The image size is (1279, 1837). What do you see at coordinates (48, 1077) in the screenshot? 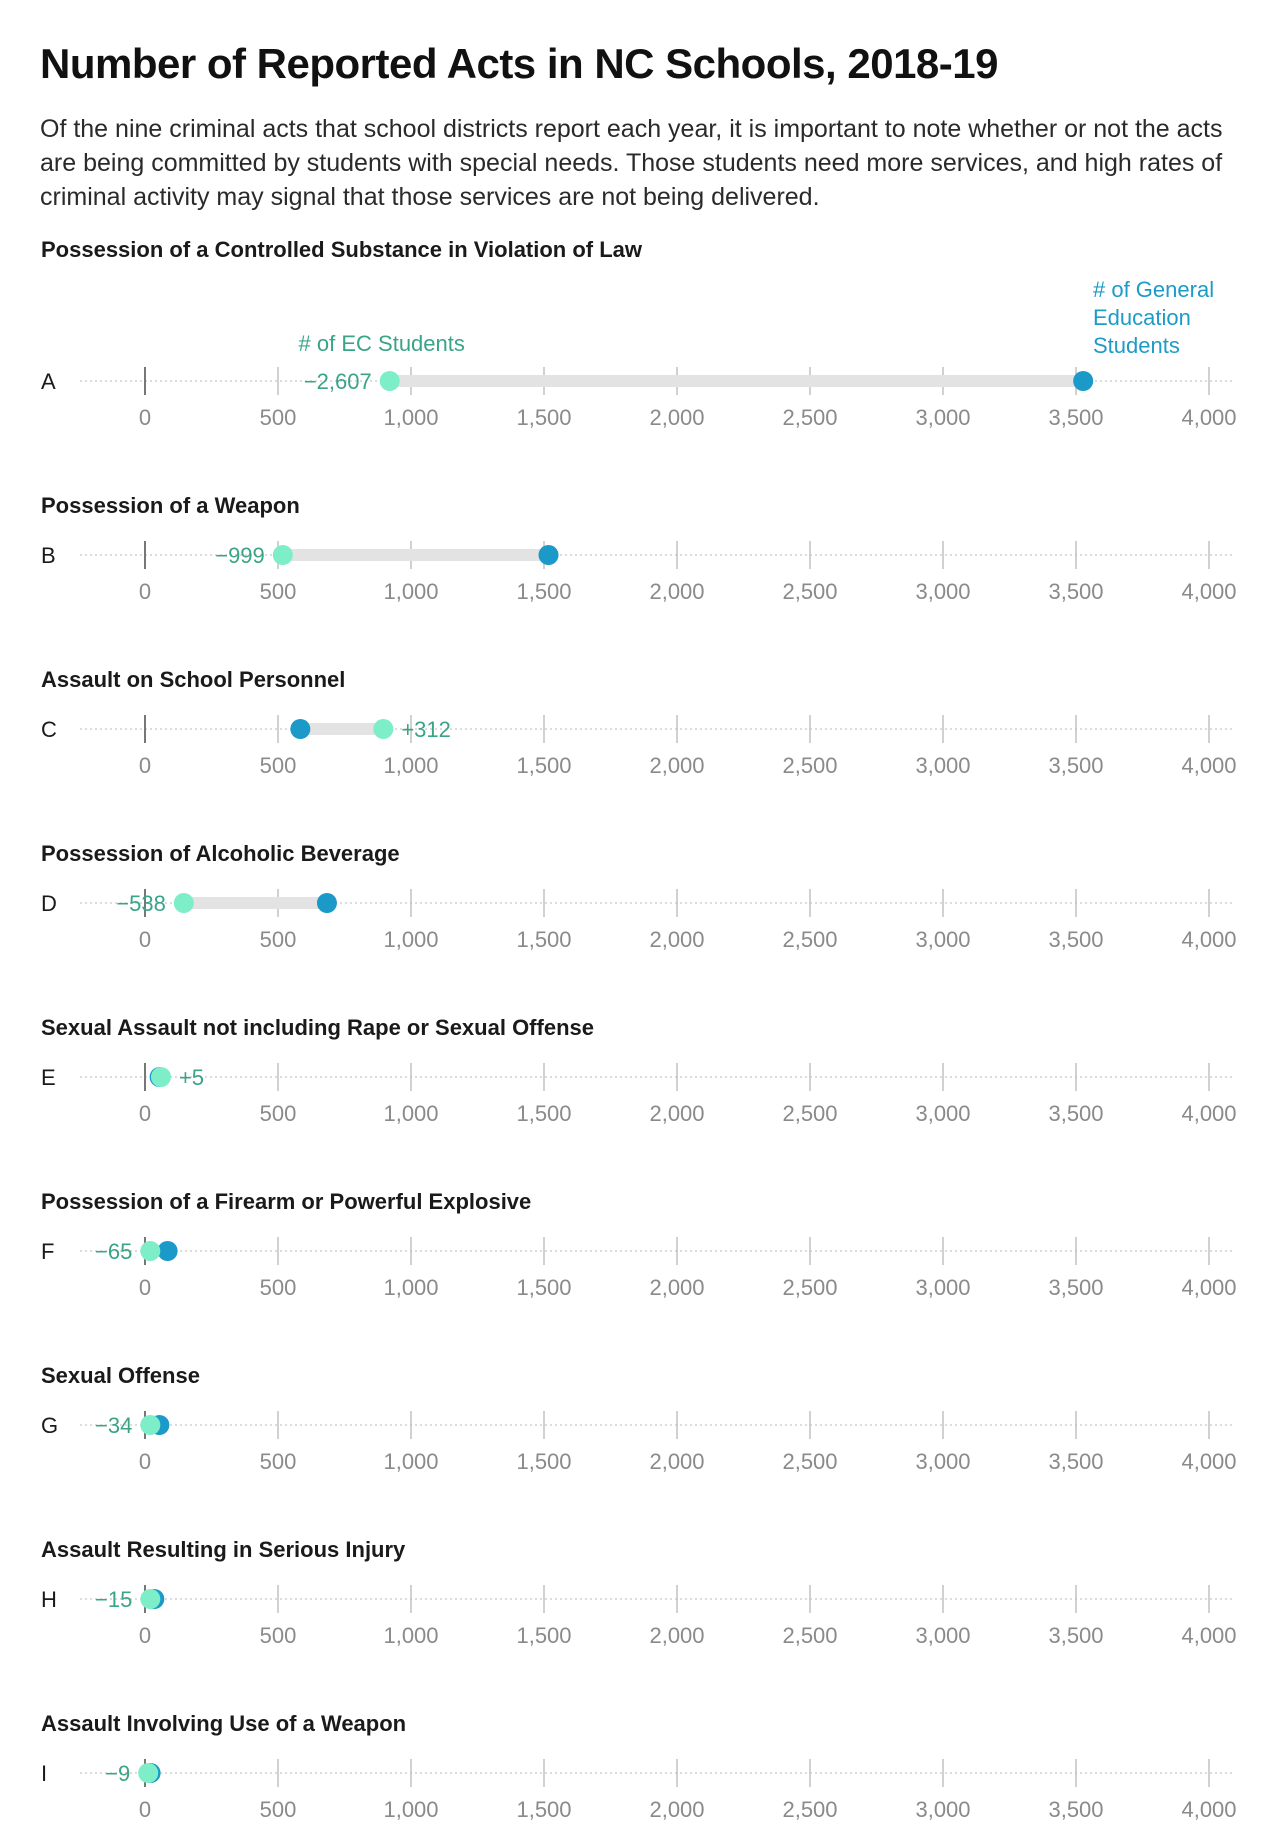
I see `row-label: E` at bounding box center [48, 1077].